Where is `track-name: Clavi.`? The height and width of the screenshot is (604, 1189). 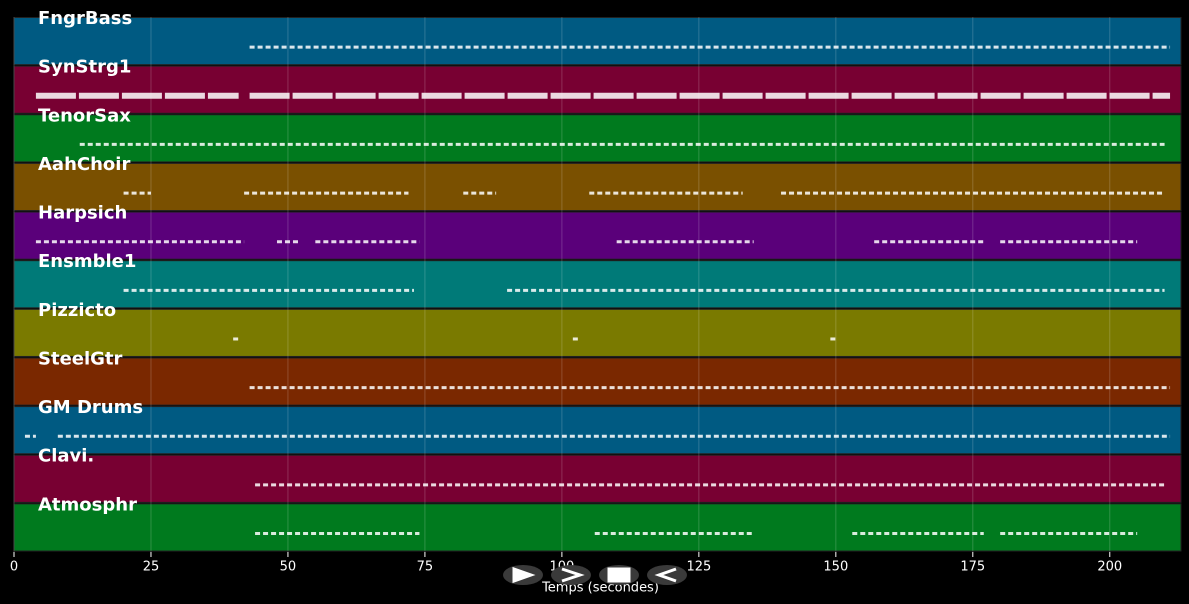
track-name: Clavi. is located at coordinates (66, 456).